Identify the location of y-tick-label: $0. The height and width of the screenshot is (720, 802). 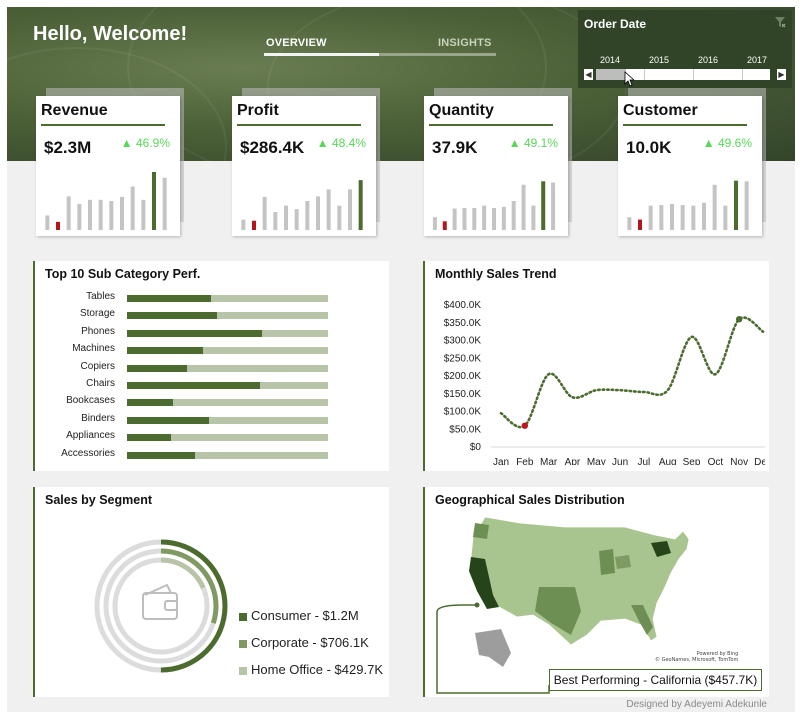
(476, 447).